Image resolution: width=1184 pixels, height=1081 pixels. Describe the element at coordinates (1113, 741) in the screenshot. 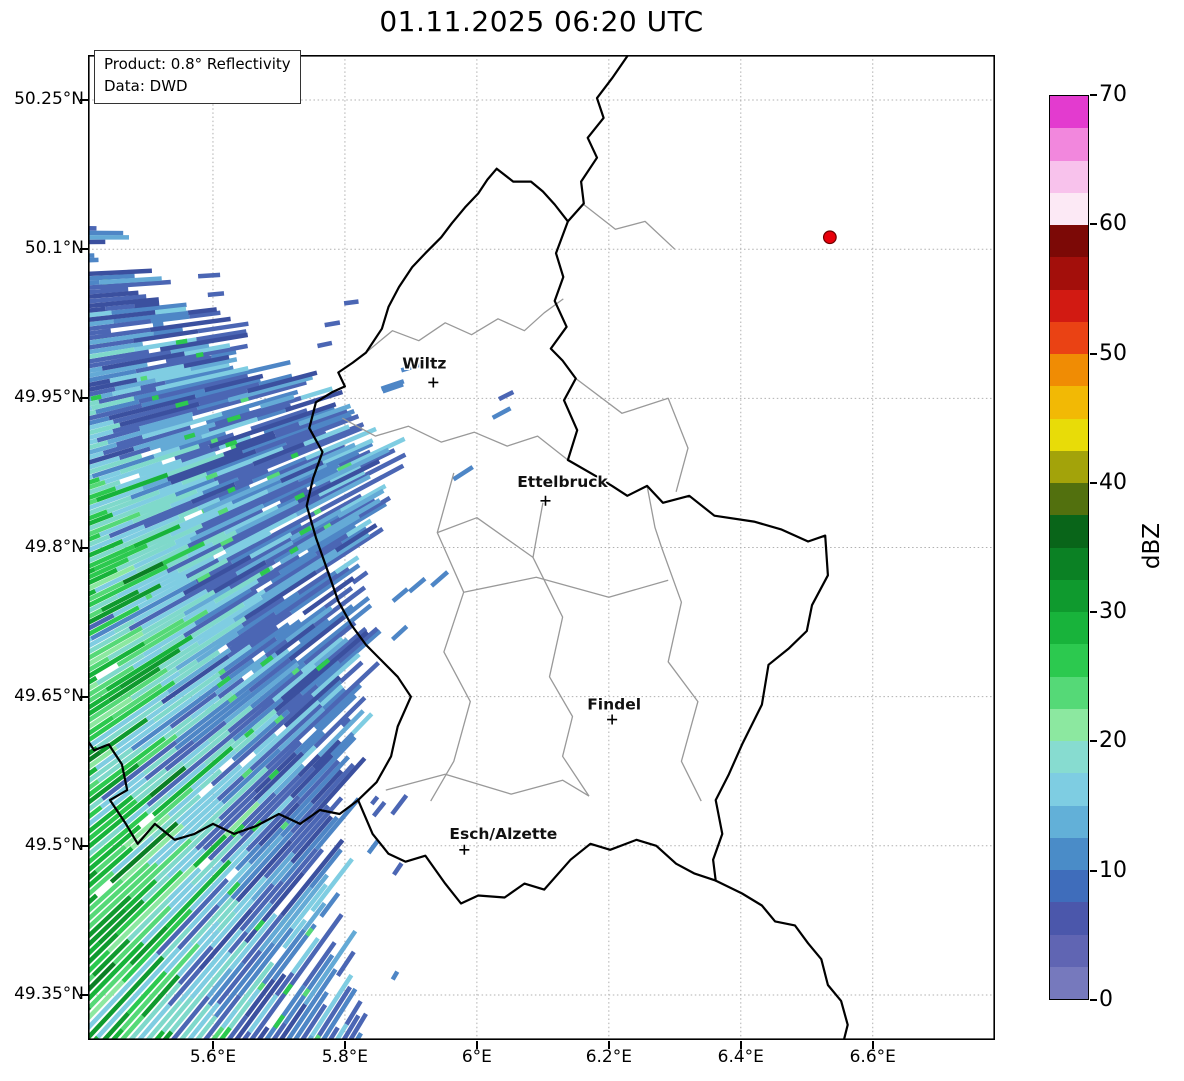

I see `colorbar-tick-label: 20` at that location.